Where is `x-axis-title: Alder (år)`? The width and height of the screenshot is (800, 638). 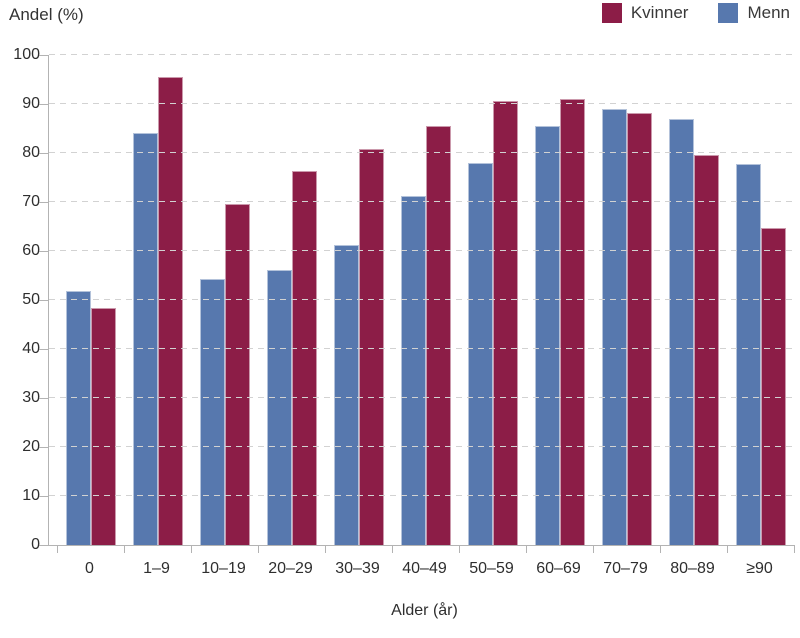
x-axis-title: Alder (år) is located at coordinates (424, 610).